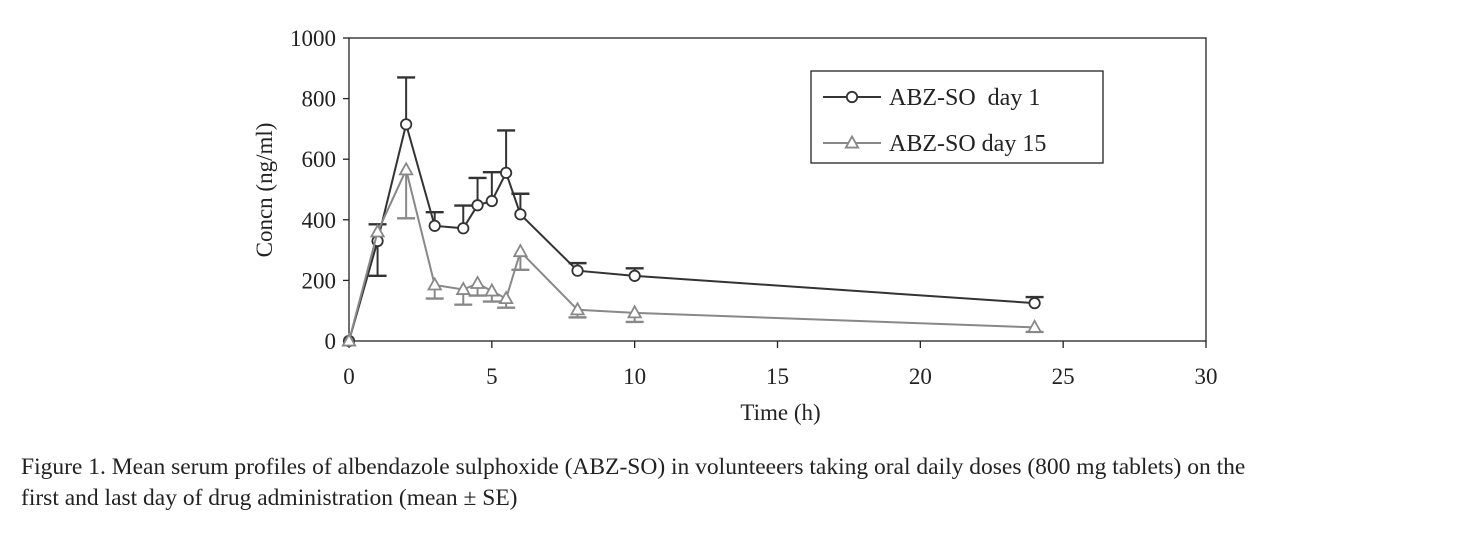 Image resolution: width=1481 pixels, height=536 pixels. Describe the element at coordinates (1206, 376) in the screenshot. I see `x-tick-label: 30` at that location.